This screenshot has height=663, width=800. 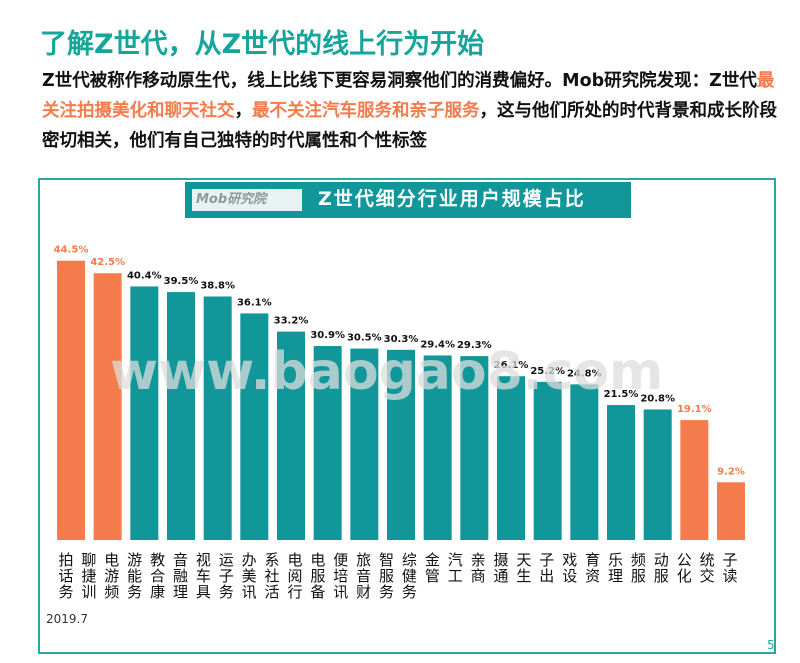 What do you see at coordinates (401, 339) in the screenshot?
I see `value-label: 30.3%` at bounding box center [401, 339].